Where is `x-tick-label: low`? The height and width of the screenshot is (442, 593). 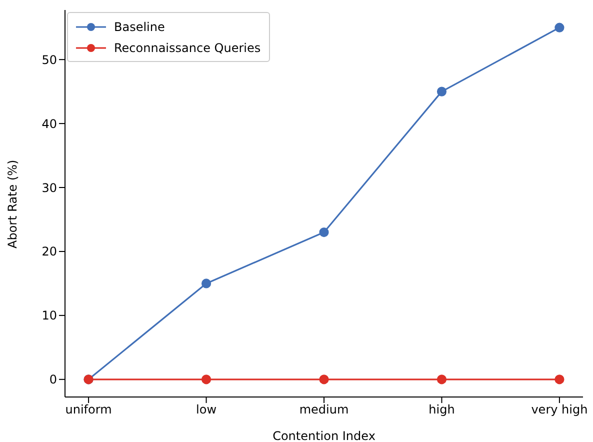 x-tick-label: low is located at coordinates (206, 409).